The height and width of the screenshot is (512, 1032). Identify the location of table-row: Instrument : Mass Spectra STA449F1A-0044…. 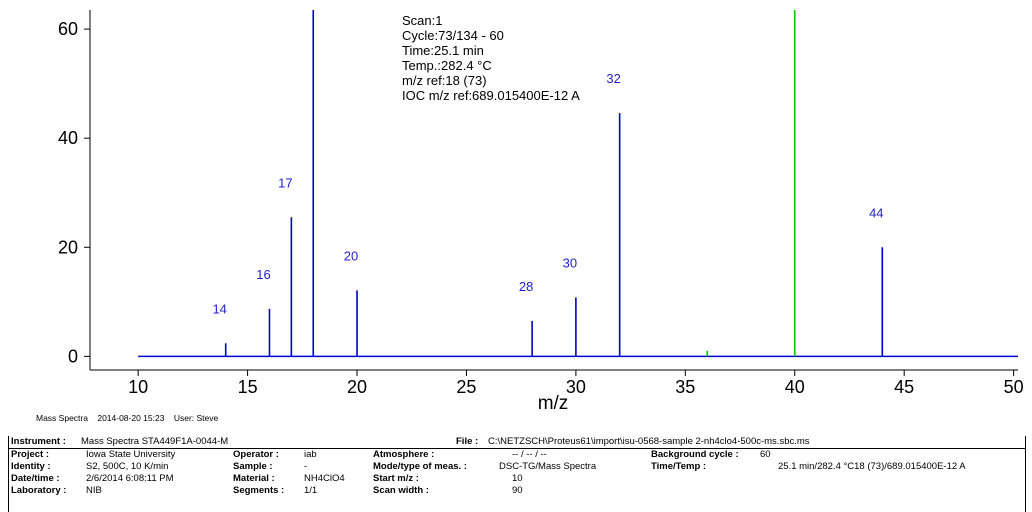
(517, 442).